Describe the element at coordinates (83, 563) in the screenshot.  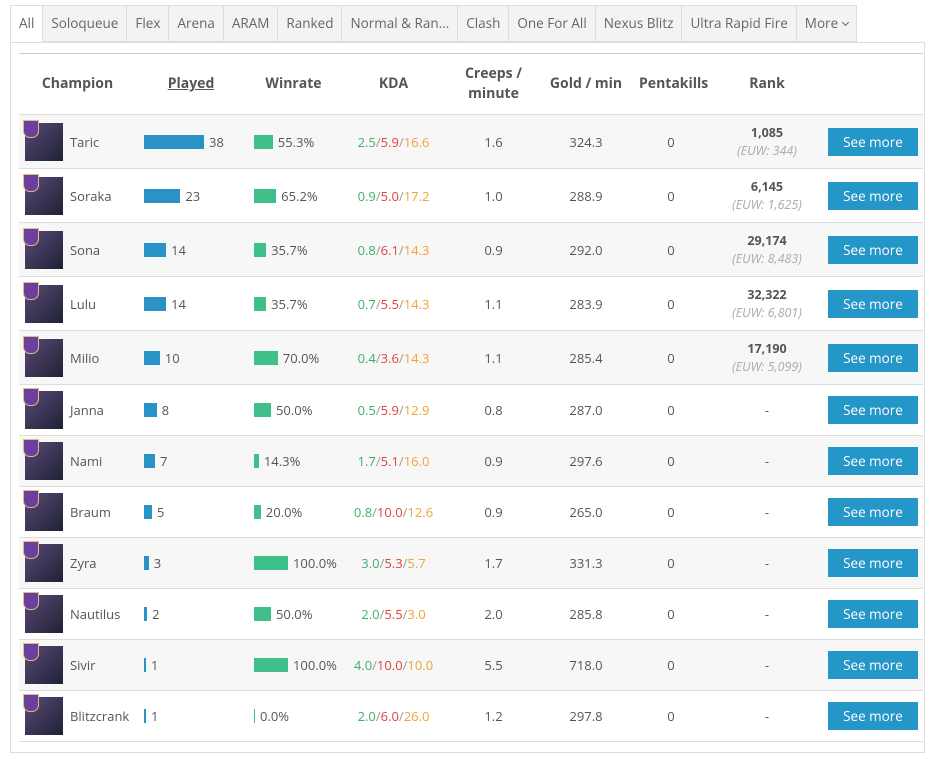
I see `champion-name: Zyra` at that location.